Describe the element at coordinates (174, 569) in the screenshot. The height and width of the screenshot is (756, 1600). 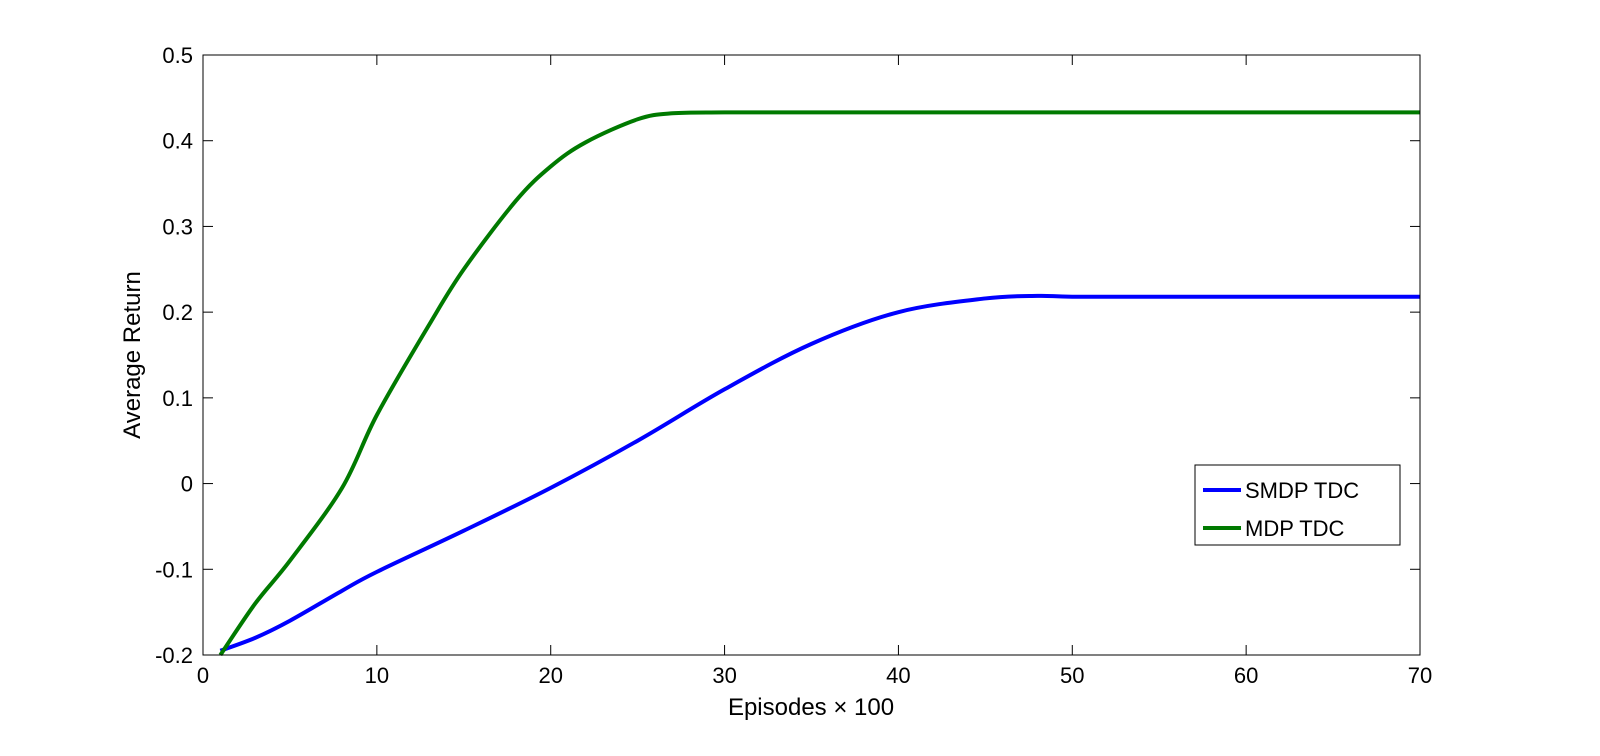
I see `y-tick-label: -0.1` at that location.